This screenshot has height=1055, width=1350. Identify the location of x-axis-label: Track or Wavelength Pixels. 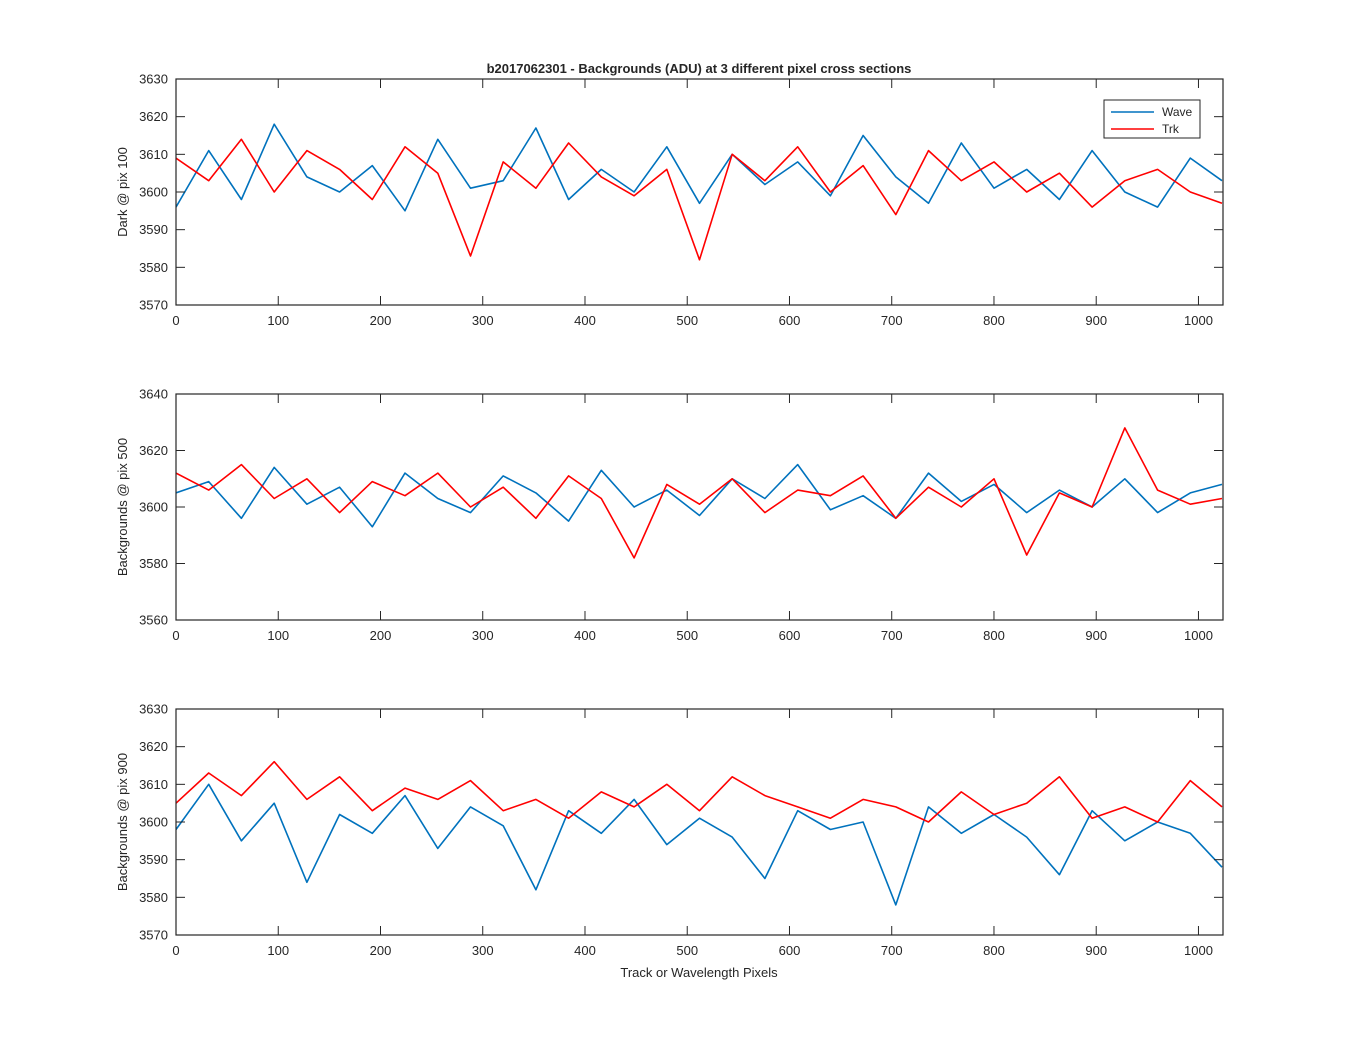
(699, 972).